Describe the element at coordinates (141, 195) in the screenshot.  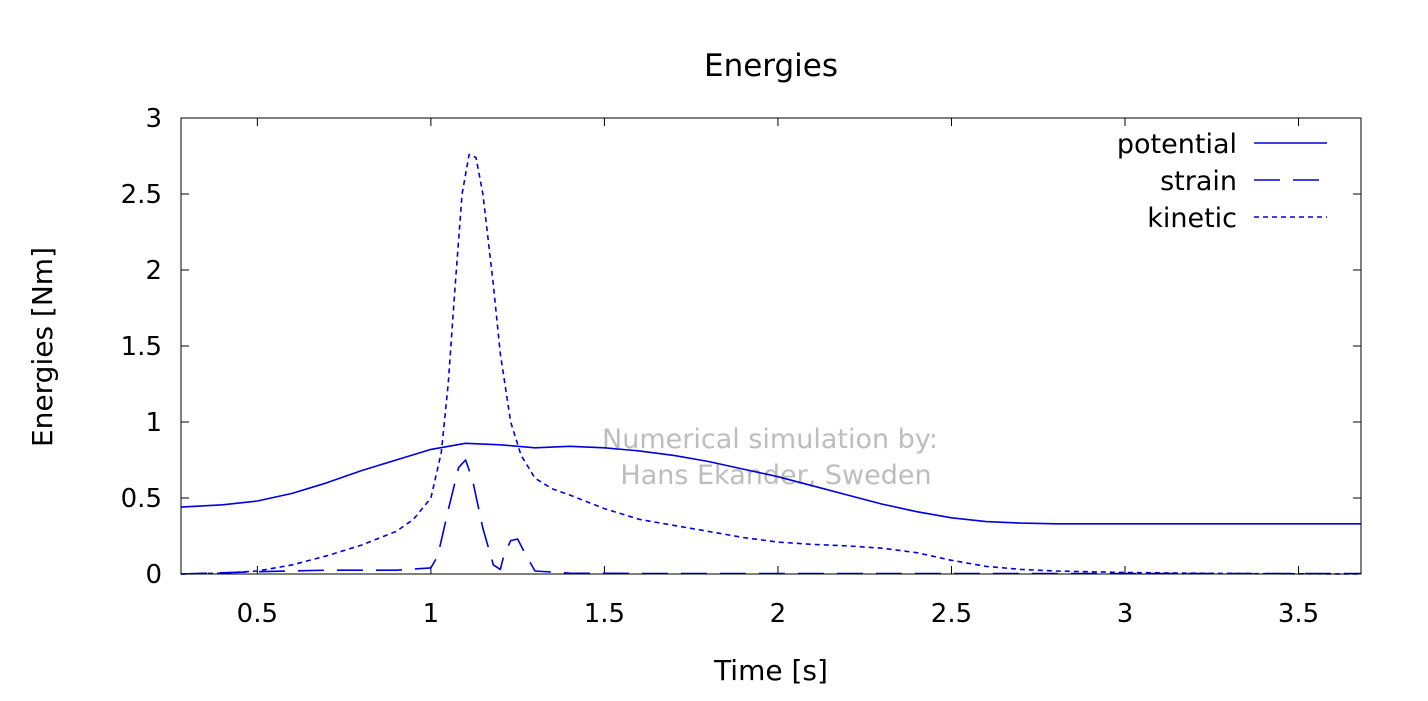
I see `y-tick-label: 2.5` at that location.